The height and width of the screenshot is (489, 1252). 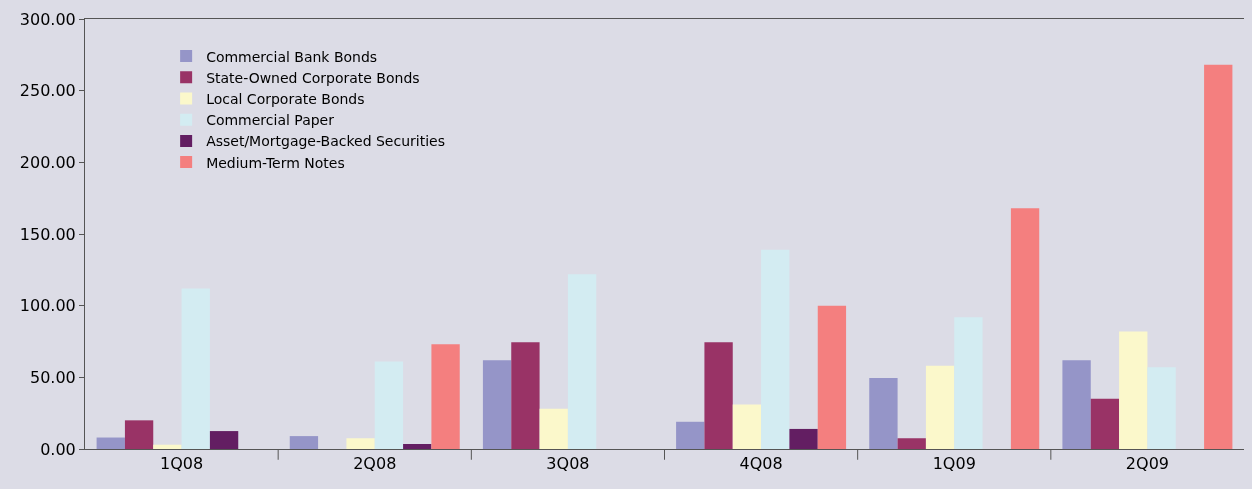 What do you see at coordinates (270, 120) in the screenshot?
I see `legend-label: Commercial Paper` at bounding box center [270, 120].